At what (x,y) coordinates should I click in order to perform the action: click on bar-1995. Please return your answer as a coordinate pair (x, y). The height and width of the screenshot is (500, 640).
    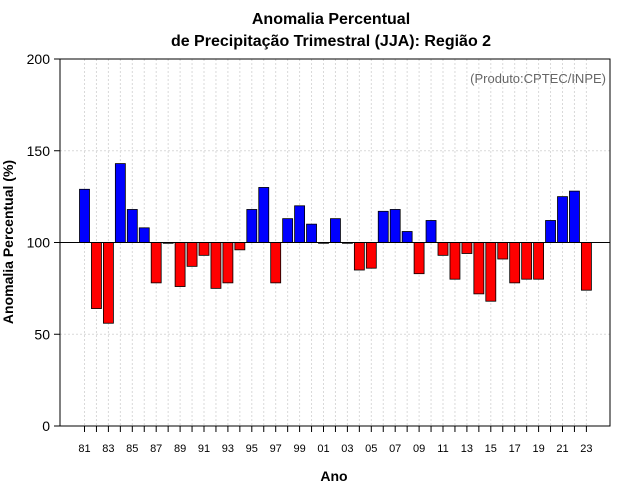
    Looking at the image, I should click on (252, 226).